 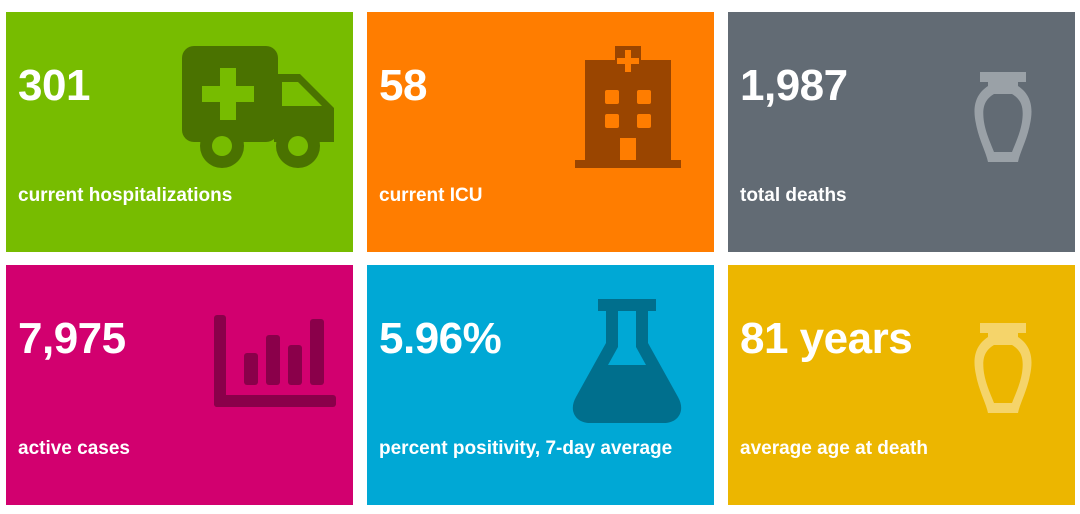 What do you see at coordinates (125, 195) in the screenshot?
I see `stat-label: current hospitalizations` at bounding box center [125, 195].